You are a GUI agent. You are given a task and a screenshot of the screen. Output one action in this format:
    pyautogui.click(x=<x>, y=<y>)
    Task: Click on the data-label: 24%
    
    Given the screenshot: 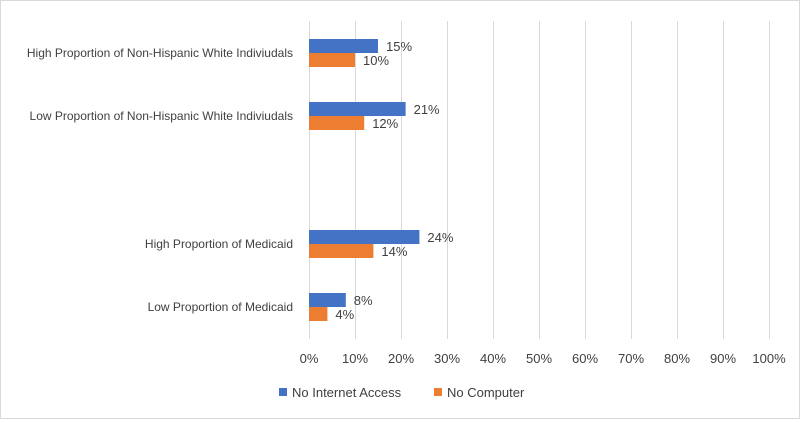 What is the action you would take?
    pyautogui.click(x=440, y=237)
    